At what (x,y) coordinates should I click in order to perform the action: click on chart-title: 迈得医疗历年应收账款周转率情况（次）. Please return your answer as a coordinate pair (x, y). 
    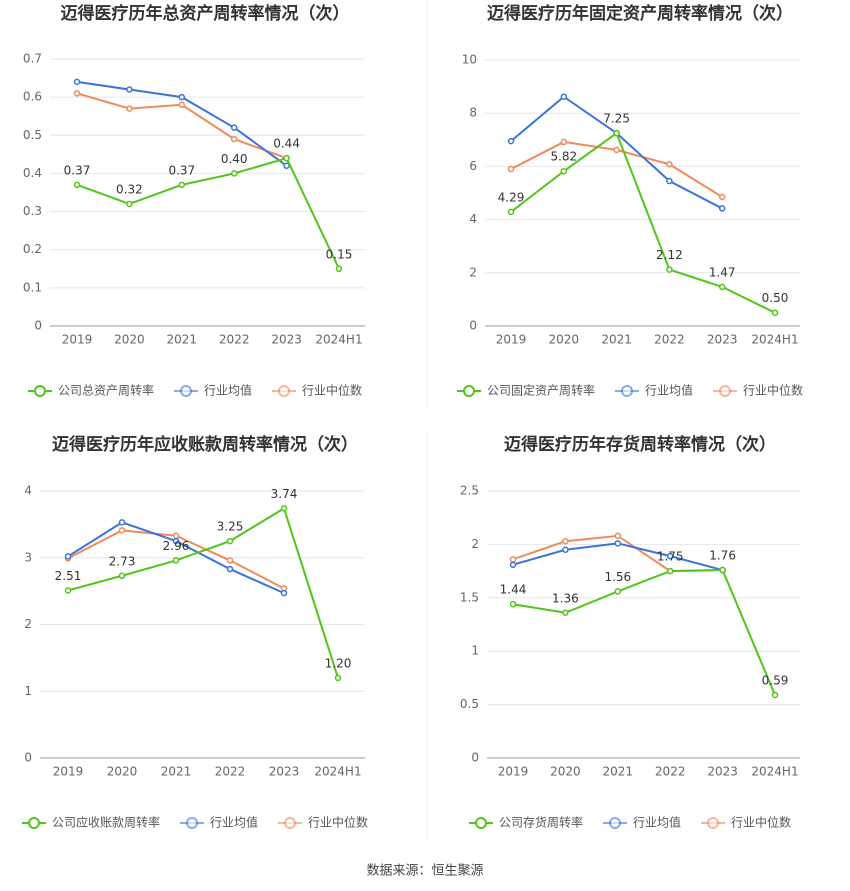
    Looking at the image, I should click on (205, 444).